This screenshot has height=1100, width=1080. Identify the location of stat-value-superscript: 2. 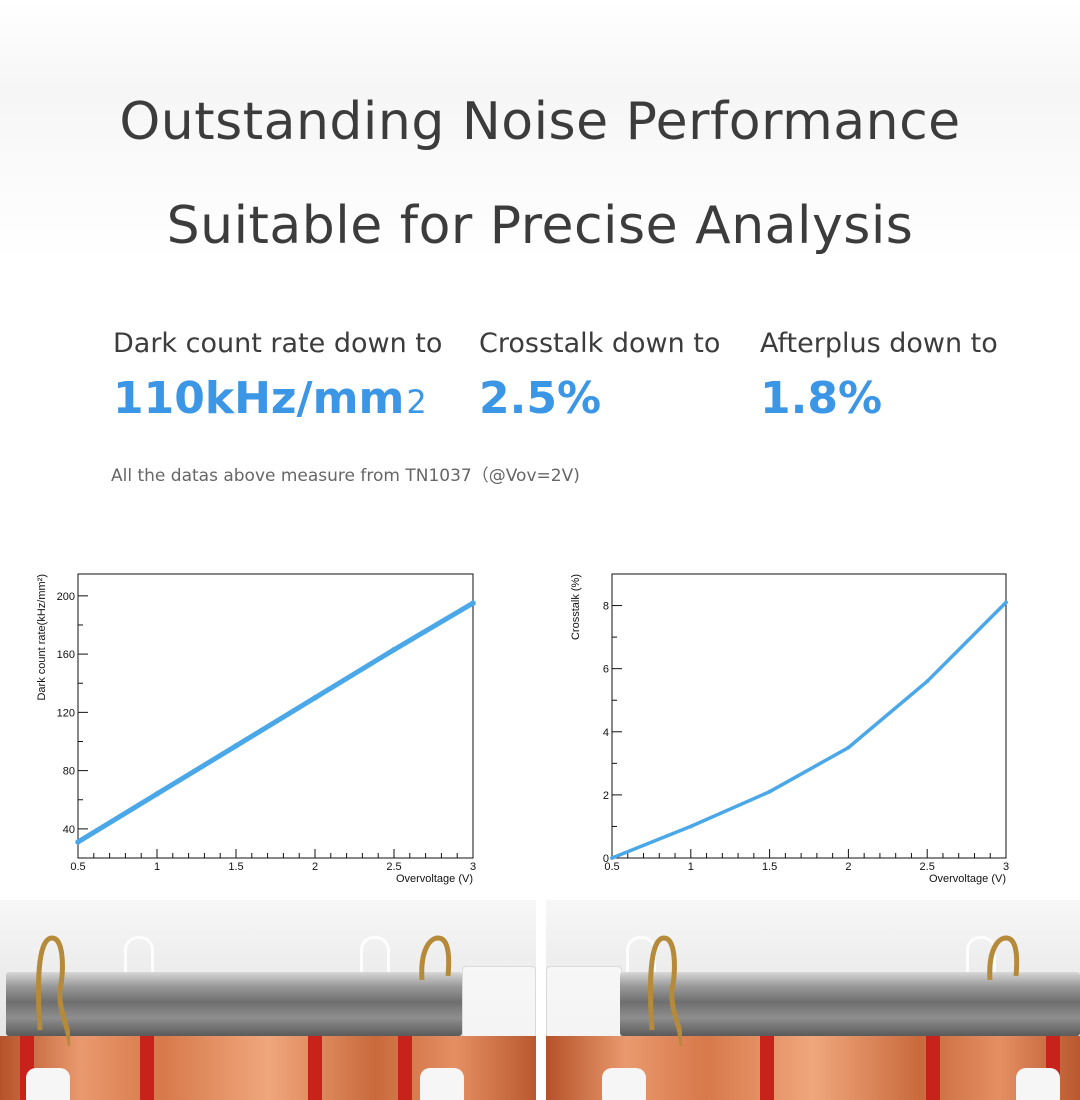
(416, 402).